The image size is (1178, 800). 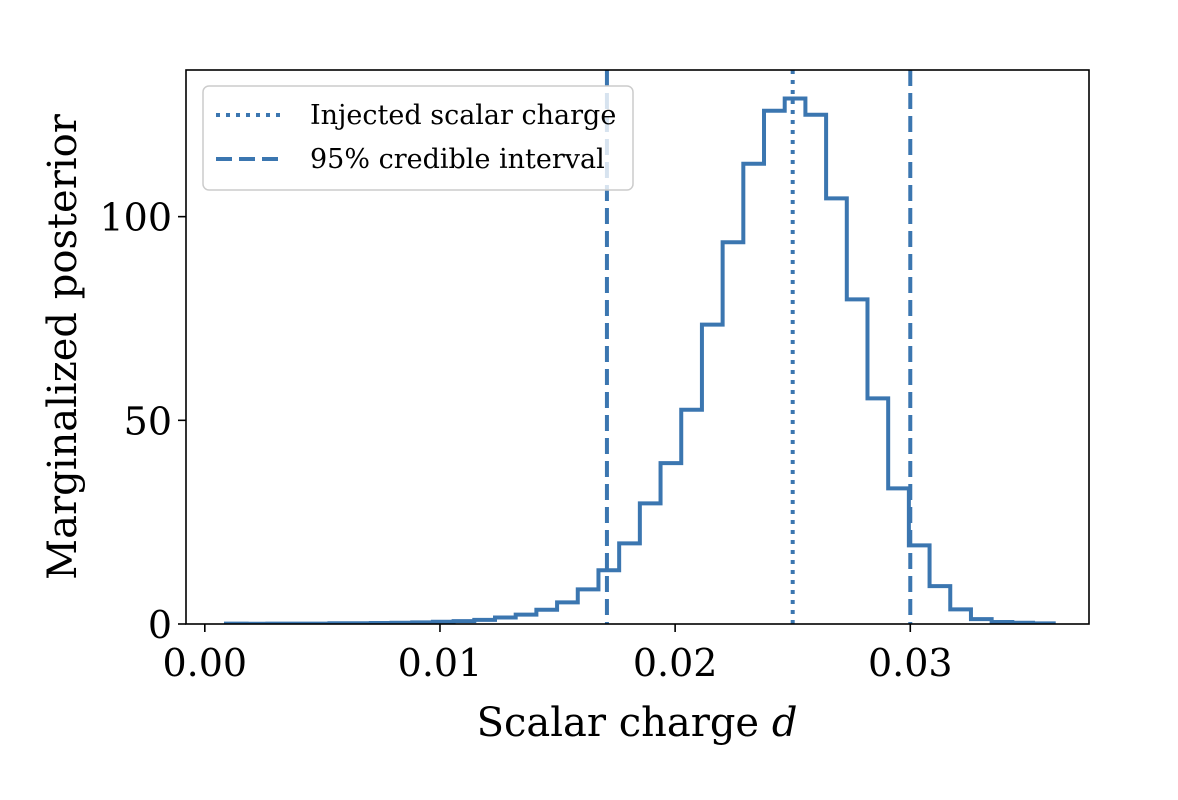 What do you see at coordinates (148, 421) in the screenshot?
I see `y-tick-label: 50` at bounding box center [148, 421].